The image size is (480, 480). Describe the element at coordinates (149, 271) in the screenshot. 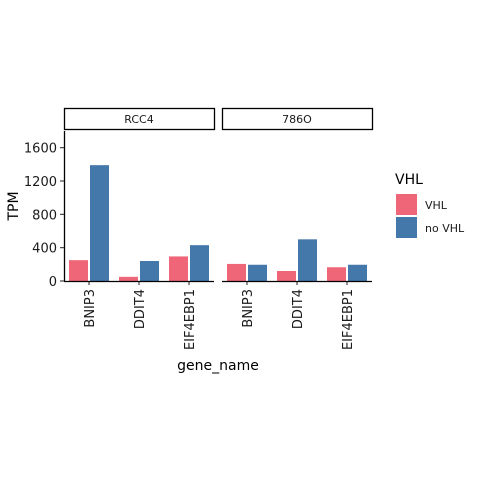

I see `bar-RCC4-DDIT4-no-VHL` at that location.